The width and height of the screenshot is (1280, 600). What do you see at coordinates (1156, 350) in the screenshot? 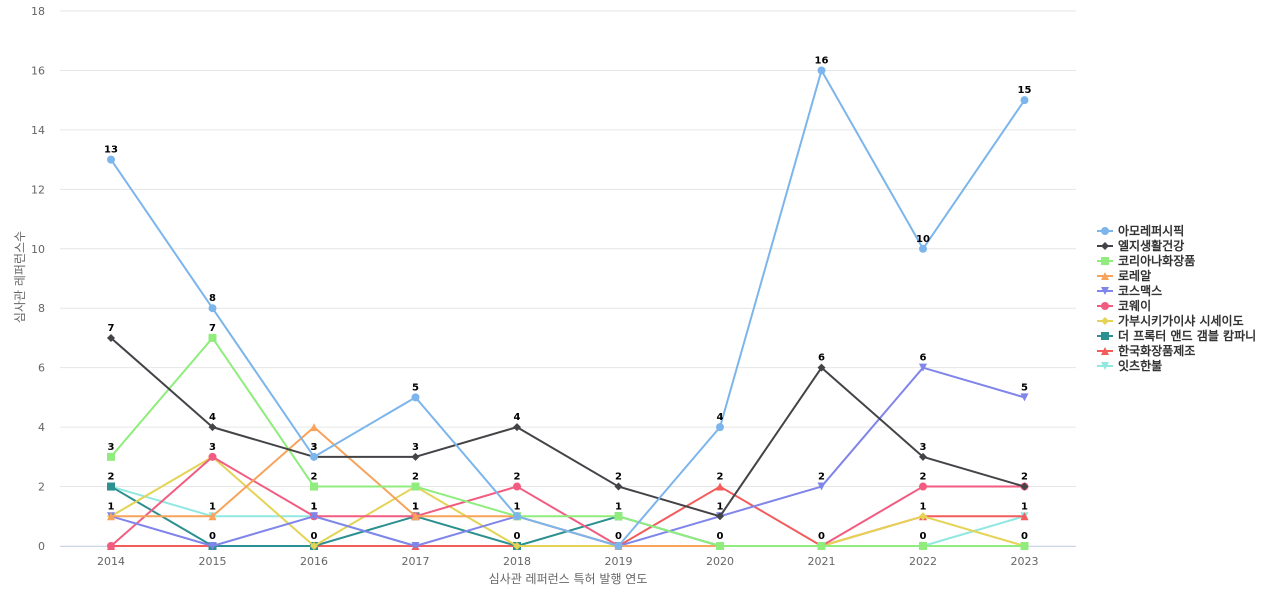
I see `legend-label: 한국화장품제조` at bounding box center [1156, 350].